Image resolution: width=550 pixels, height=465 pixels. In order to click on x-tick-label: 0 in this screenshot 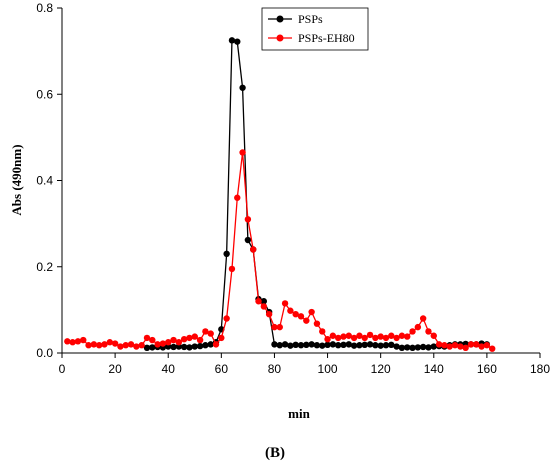, I will do `click(62, 369)`.